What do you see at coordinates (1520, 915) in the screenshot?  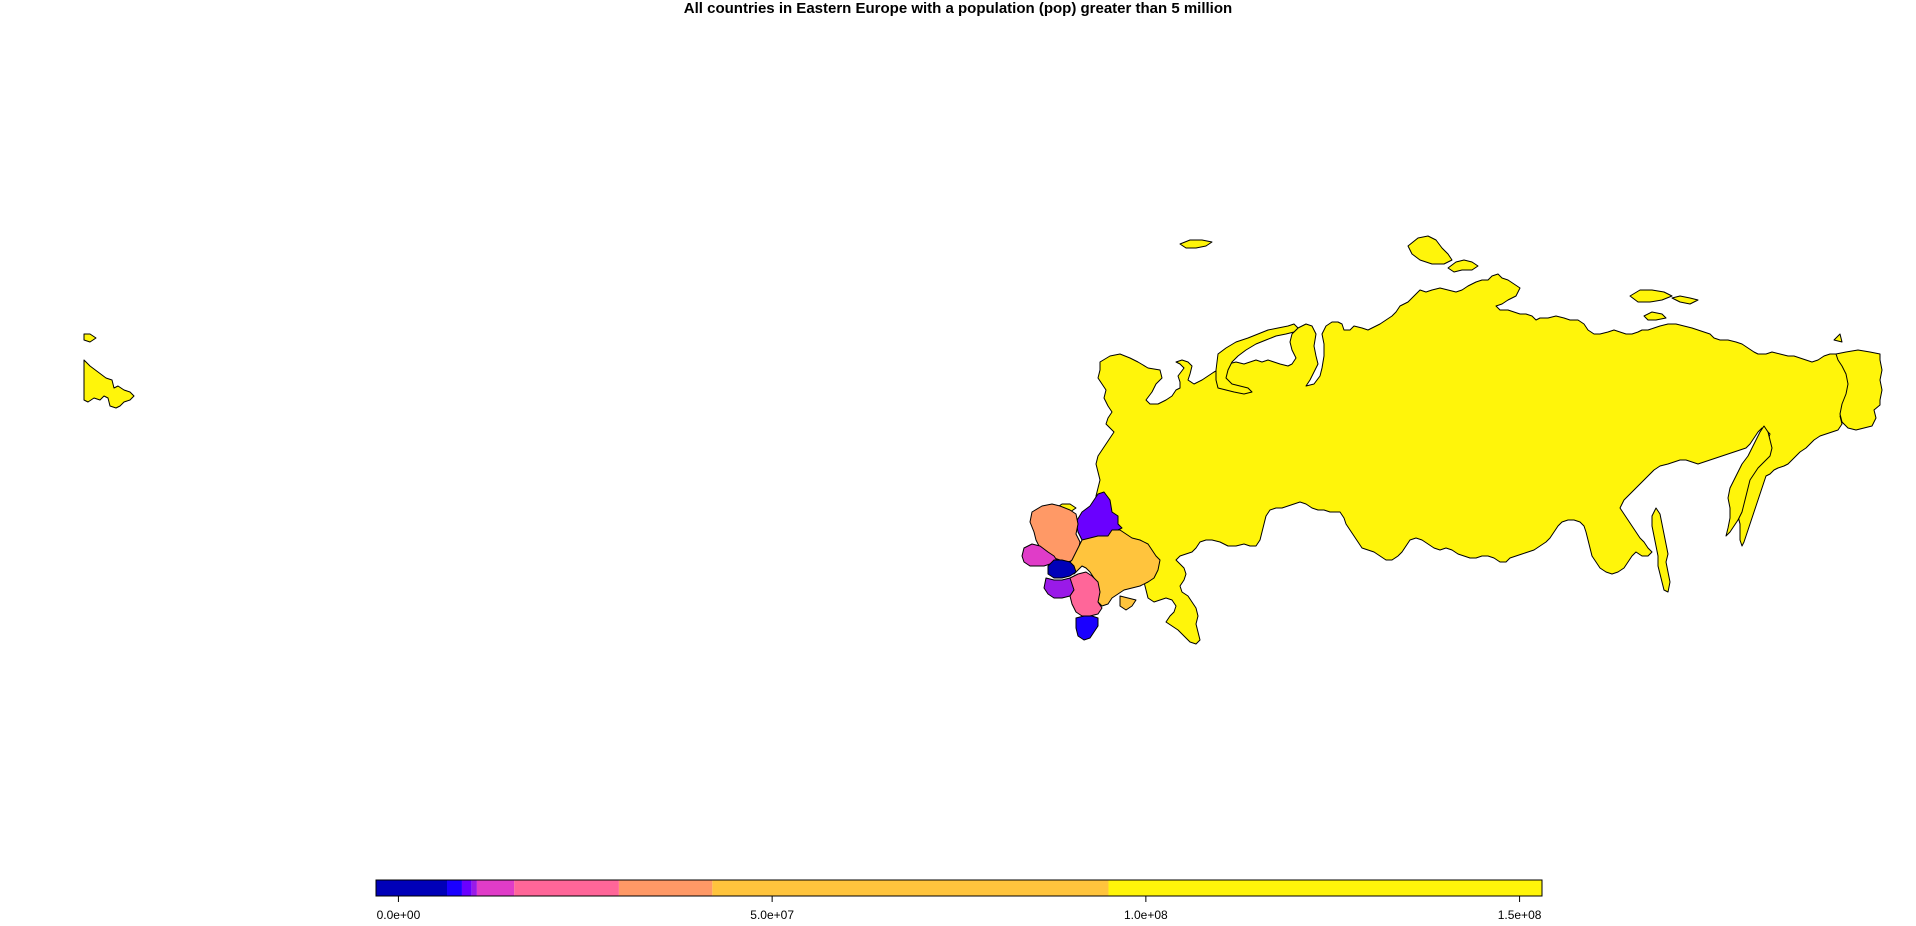 I see `legend-tick-label-3: 1.5e+08` at bounding box center [1520, 915].